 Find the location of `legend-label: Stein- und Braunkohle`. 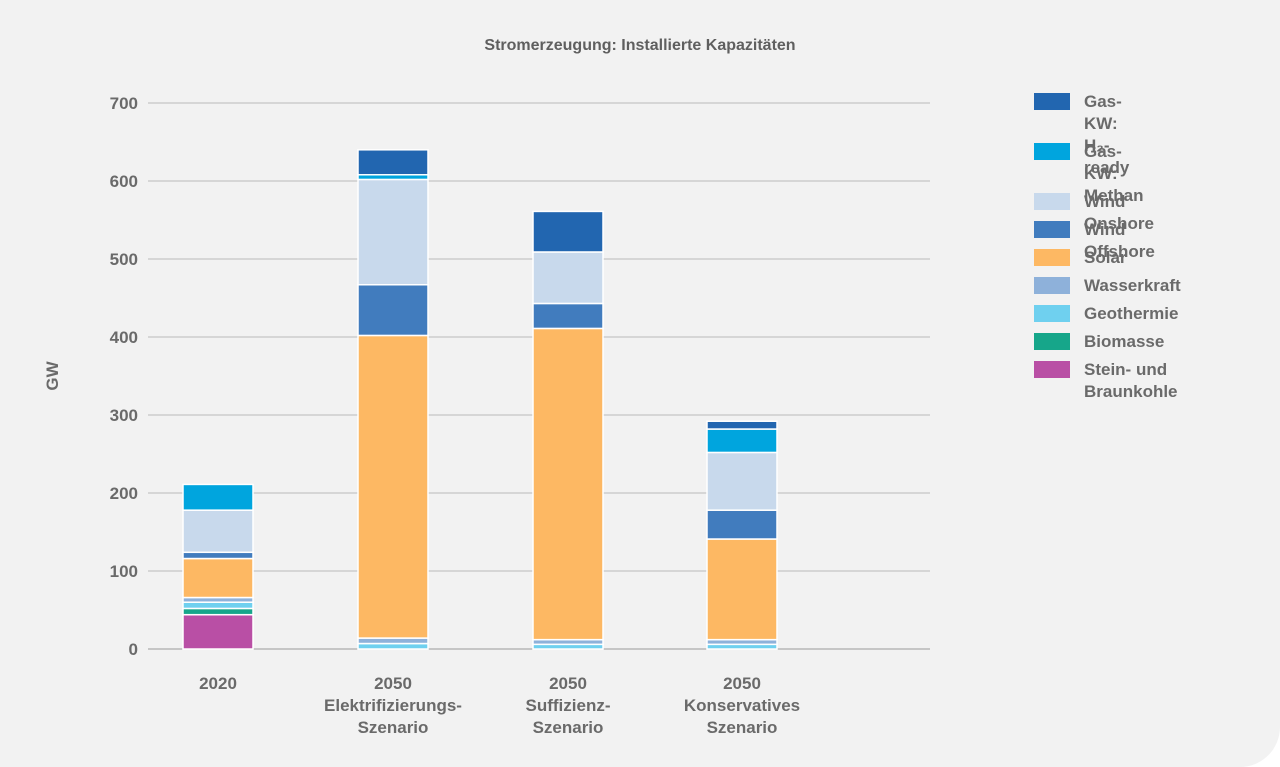

legend-label: Stein- und Braunkohle is located at coordinates (1131, 380).